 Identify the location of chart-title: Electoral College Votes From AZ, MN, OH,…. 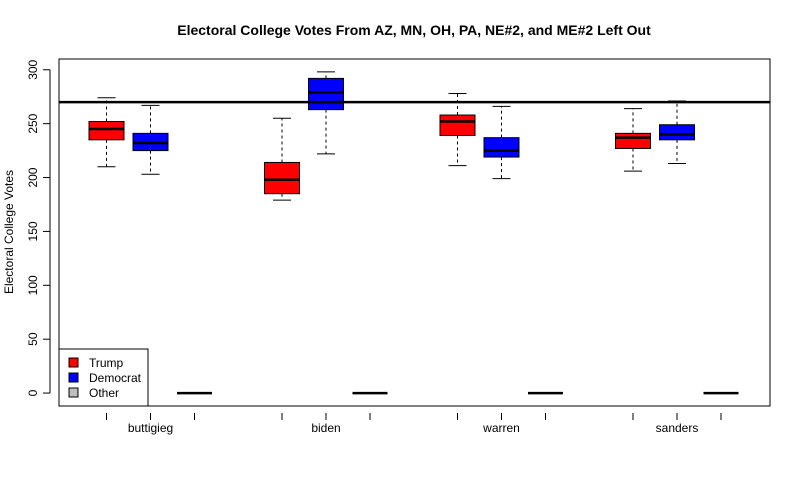
(414, 30).